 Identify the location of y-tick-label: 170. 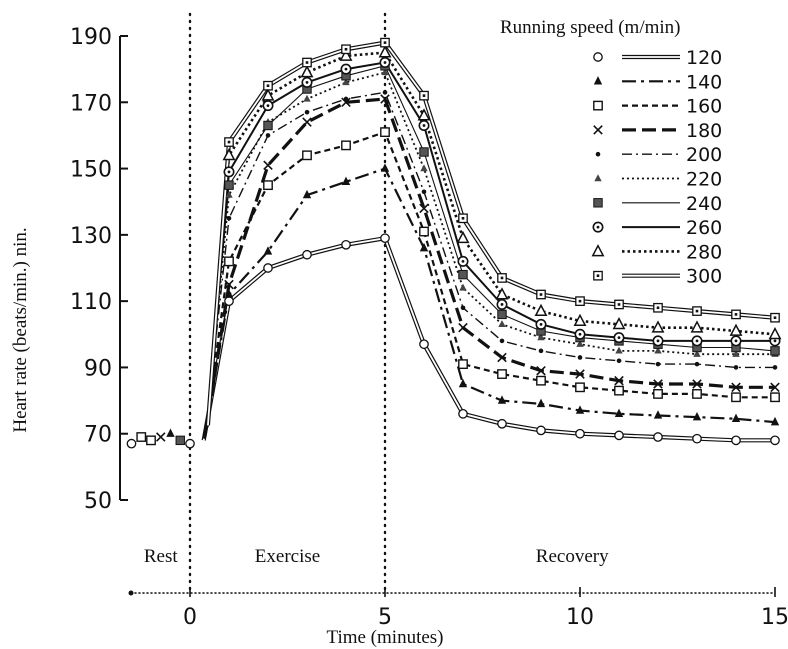
(91, 103).